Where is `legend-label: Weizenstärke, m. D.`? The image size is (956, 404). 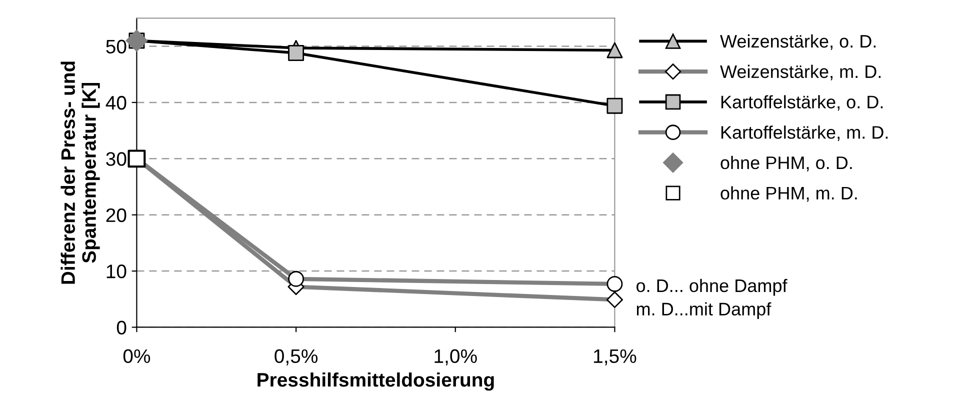
legend-label: Weizenstärke, m. D. is located at coordinates (800, 72).